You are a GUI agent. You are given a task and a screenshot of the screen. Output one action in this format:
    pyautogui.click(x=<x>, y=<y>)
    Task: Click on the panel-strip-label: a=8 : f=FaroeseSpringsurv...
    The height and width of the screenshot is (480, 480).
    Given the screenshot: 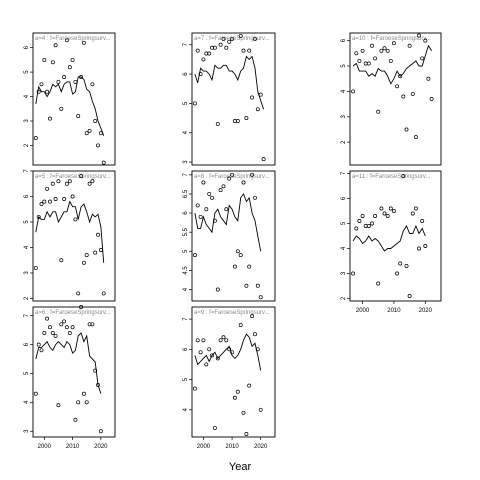 What is the action you would take?
    pyautogui.click(x=232, y=177)
    